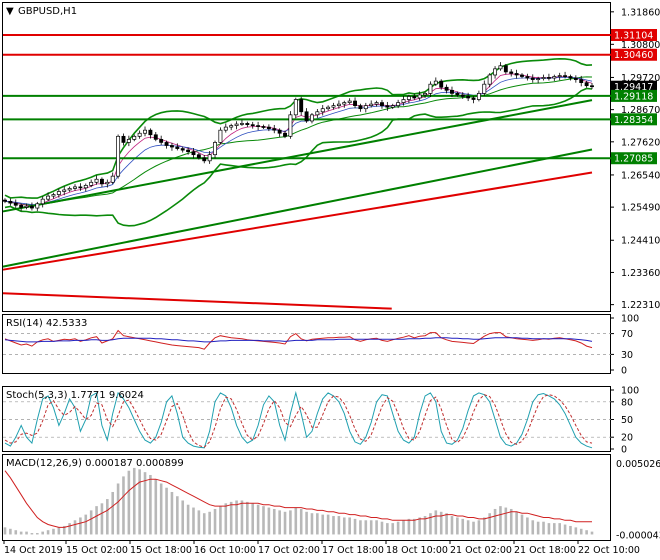 The width and height of the screenshot is (660, 560). Describe the element at coordinates (640, 208) in the screenshot. I see `price-tick-label: 1.25490` at that location.